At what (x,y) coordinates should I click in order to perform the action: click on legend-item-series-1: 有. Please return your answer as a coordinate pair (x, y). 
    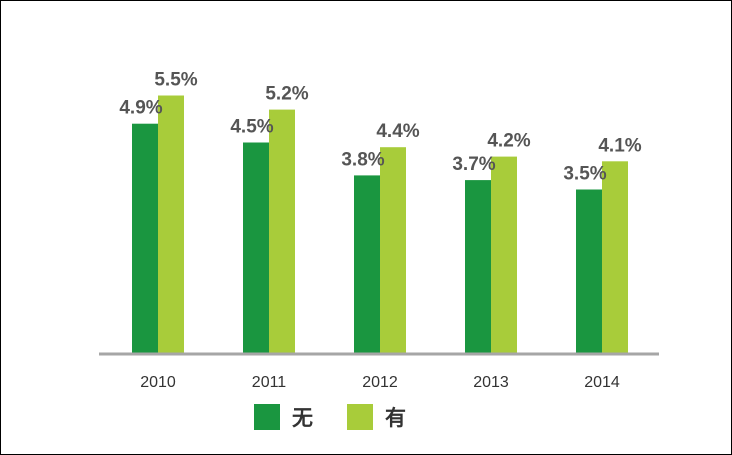
    Looking at the image, I should click on (376, 417).